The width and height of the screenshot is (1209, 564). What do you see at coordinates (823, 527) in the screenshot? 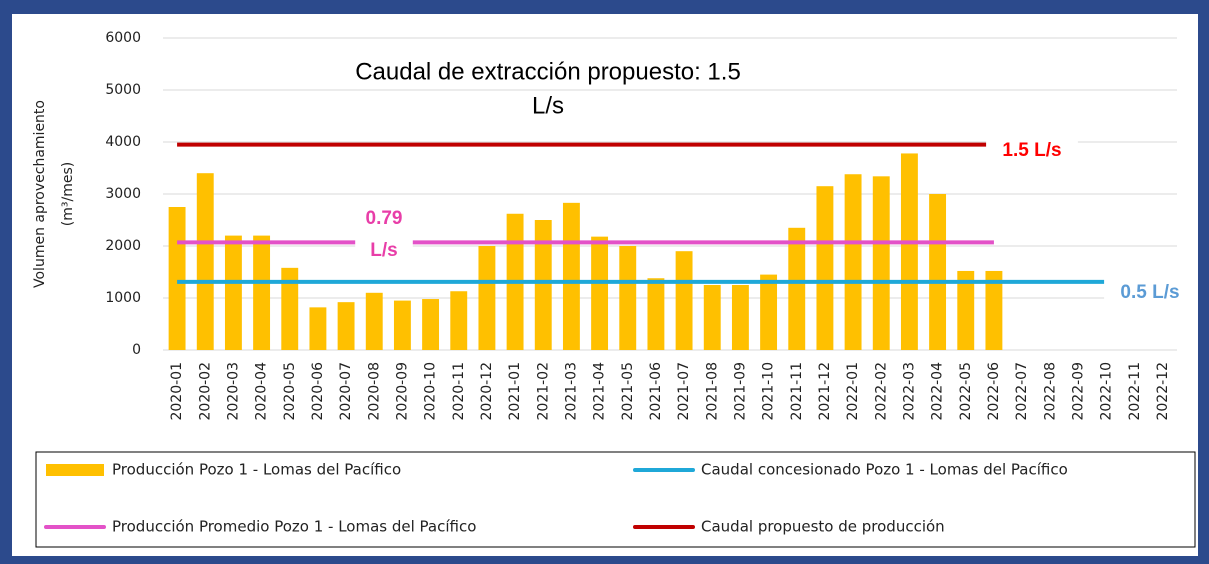
I see `legend-label: Caudal propuesto de producción` at bounding box center [823, 527].